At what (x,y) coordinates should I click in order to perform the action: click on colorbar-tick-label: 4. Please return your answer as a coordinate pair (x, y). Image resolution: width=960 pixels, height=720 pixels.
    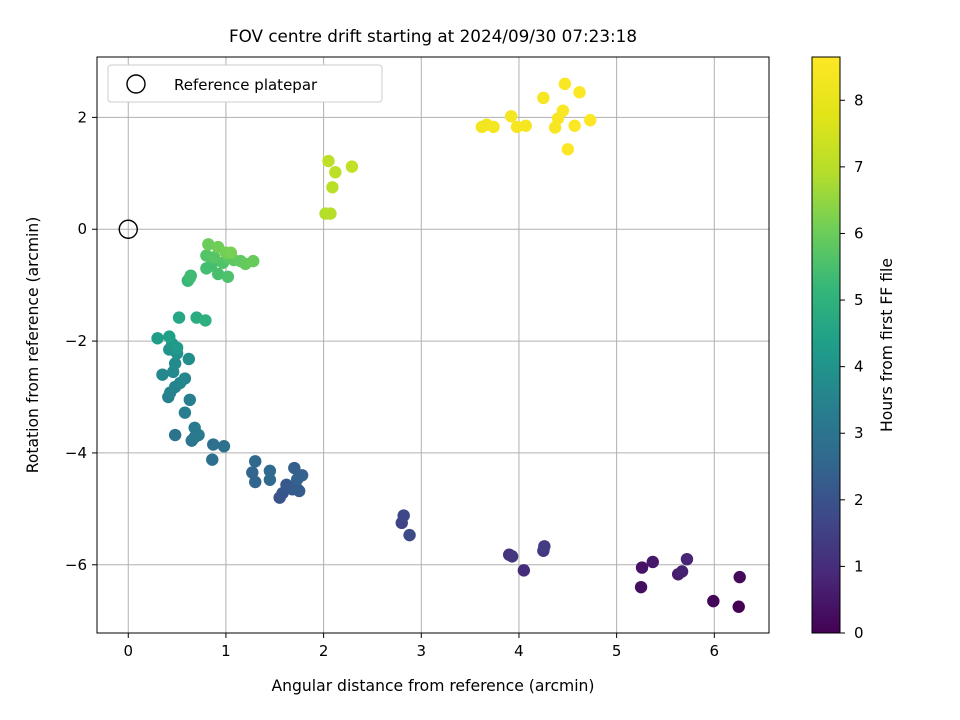
    Looking at the image, I should click on (859, 367).